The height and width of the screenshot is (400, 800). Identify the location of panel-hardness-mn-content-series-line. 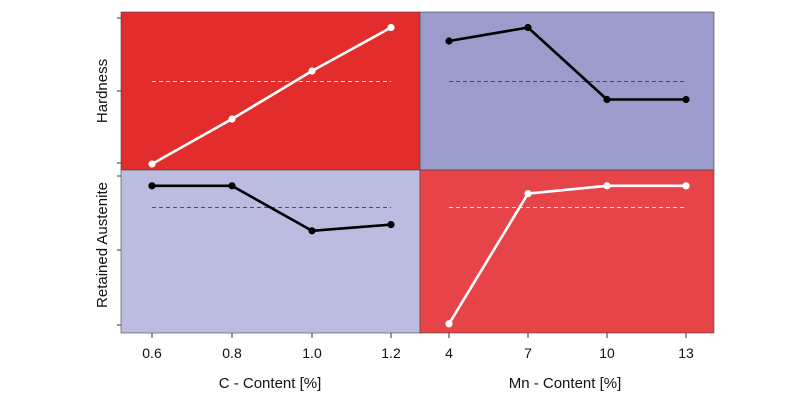
(567, 63).